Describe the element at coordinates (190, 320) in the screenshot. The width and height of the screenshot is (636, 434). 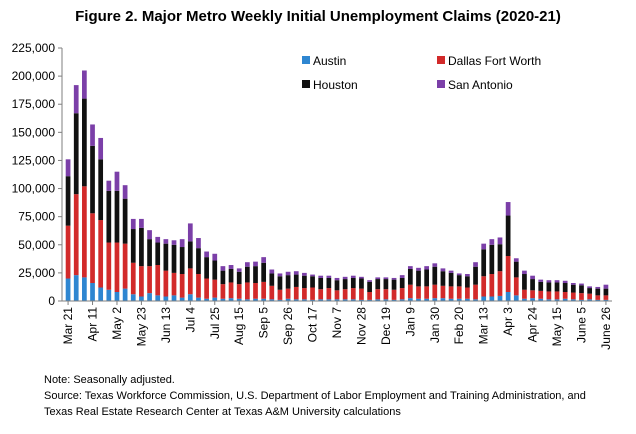
I see `x-tick-label: Jul 4` at that location.